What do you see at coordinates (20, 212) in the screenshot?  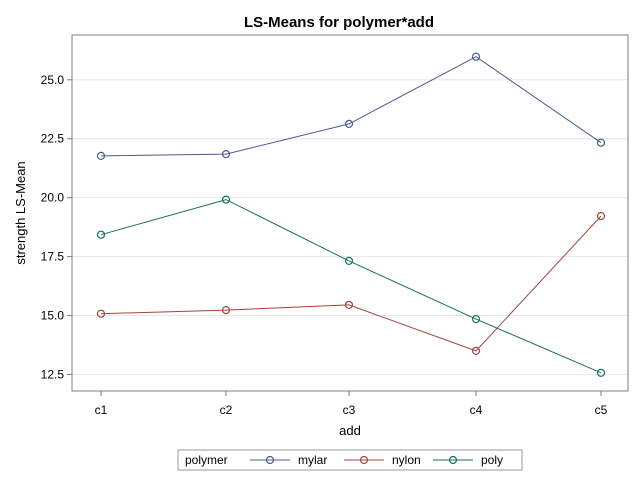 I see `y-axis-label: strength LS-Mean` at bounding box center [20, 212].